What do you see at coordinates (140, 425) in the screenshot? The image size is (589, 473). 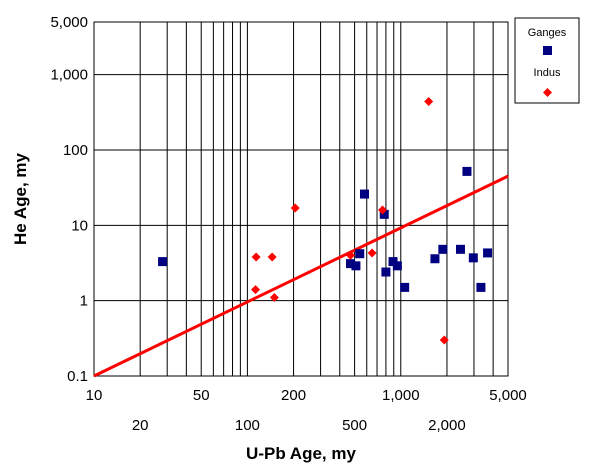 I see `x-tick-label: 20` at bounding box center [140, 425].